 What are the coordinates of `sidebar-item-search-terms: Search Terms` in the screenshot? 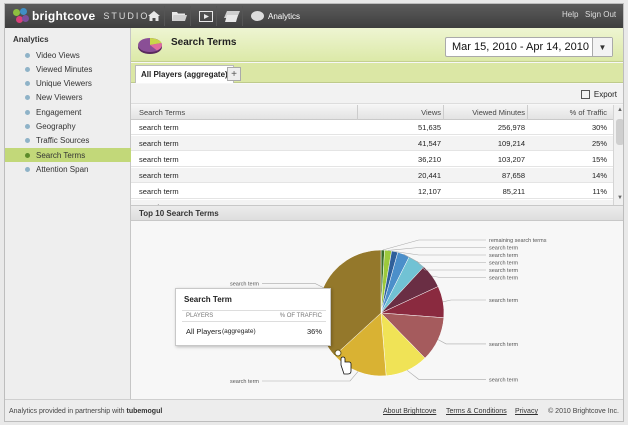 It's located at (68, 155).